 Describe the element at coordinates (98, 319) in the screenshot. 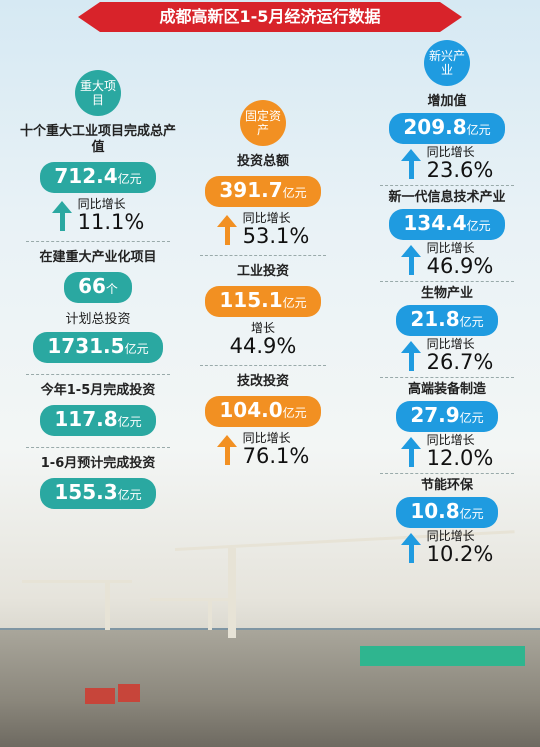

I see `planned-investment-label: 计划总投资` at that location.